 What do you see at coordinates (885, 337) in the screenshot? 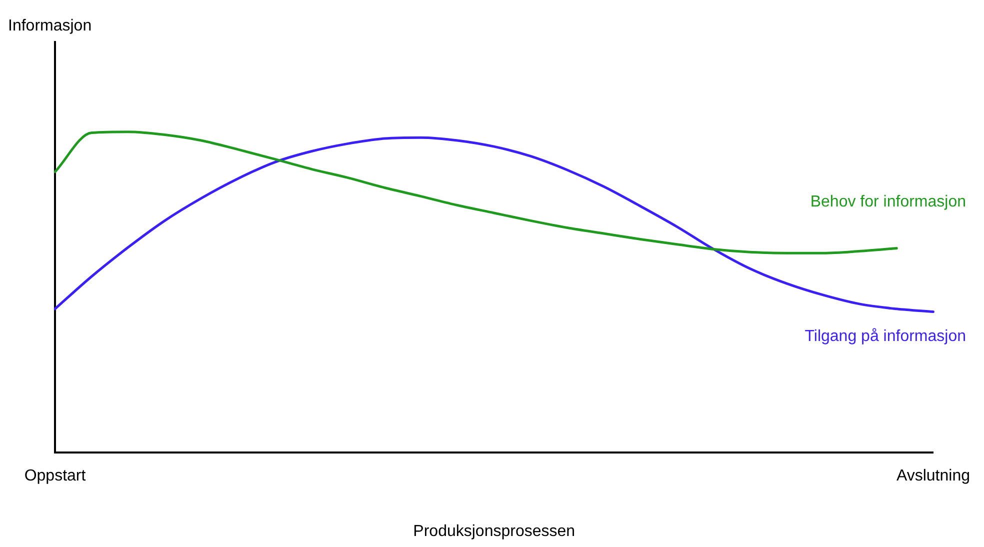
I see `series-label: Tilgang på informasjon` at bounding box center [885, 337].